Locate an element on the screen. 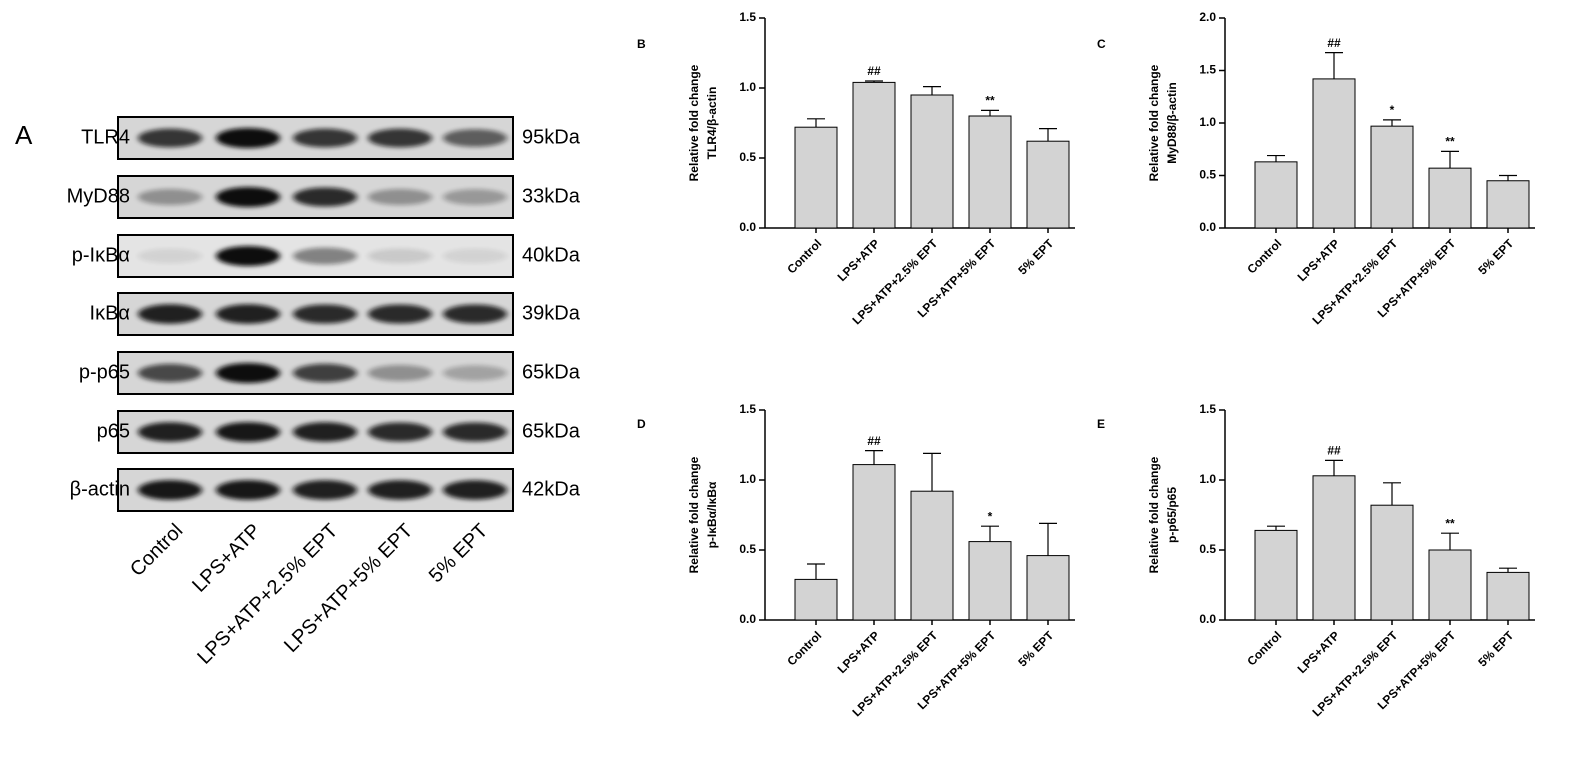 This screenshot has height=770, width=1590. y-axis-title: p-p65/p65 is located at coordinates (1172, 515).